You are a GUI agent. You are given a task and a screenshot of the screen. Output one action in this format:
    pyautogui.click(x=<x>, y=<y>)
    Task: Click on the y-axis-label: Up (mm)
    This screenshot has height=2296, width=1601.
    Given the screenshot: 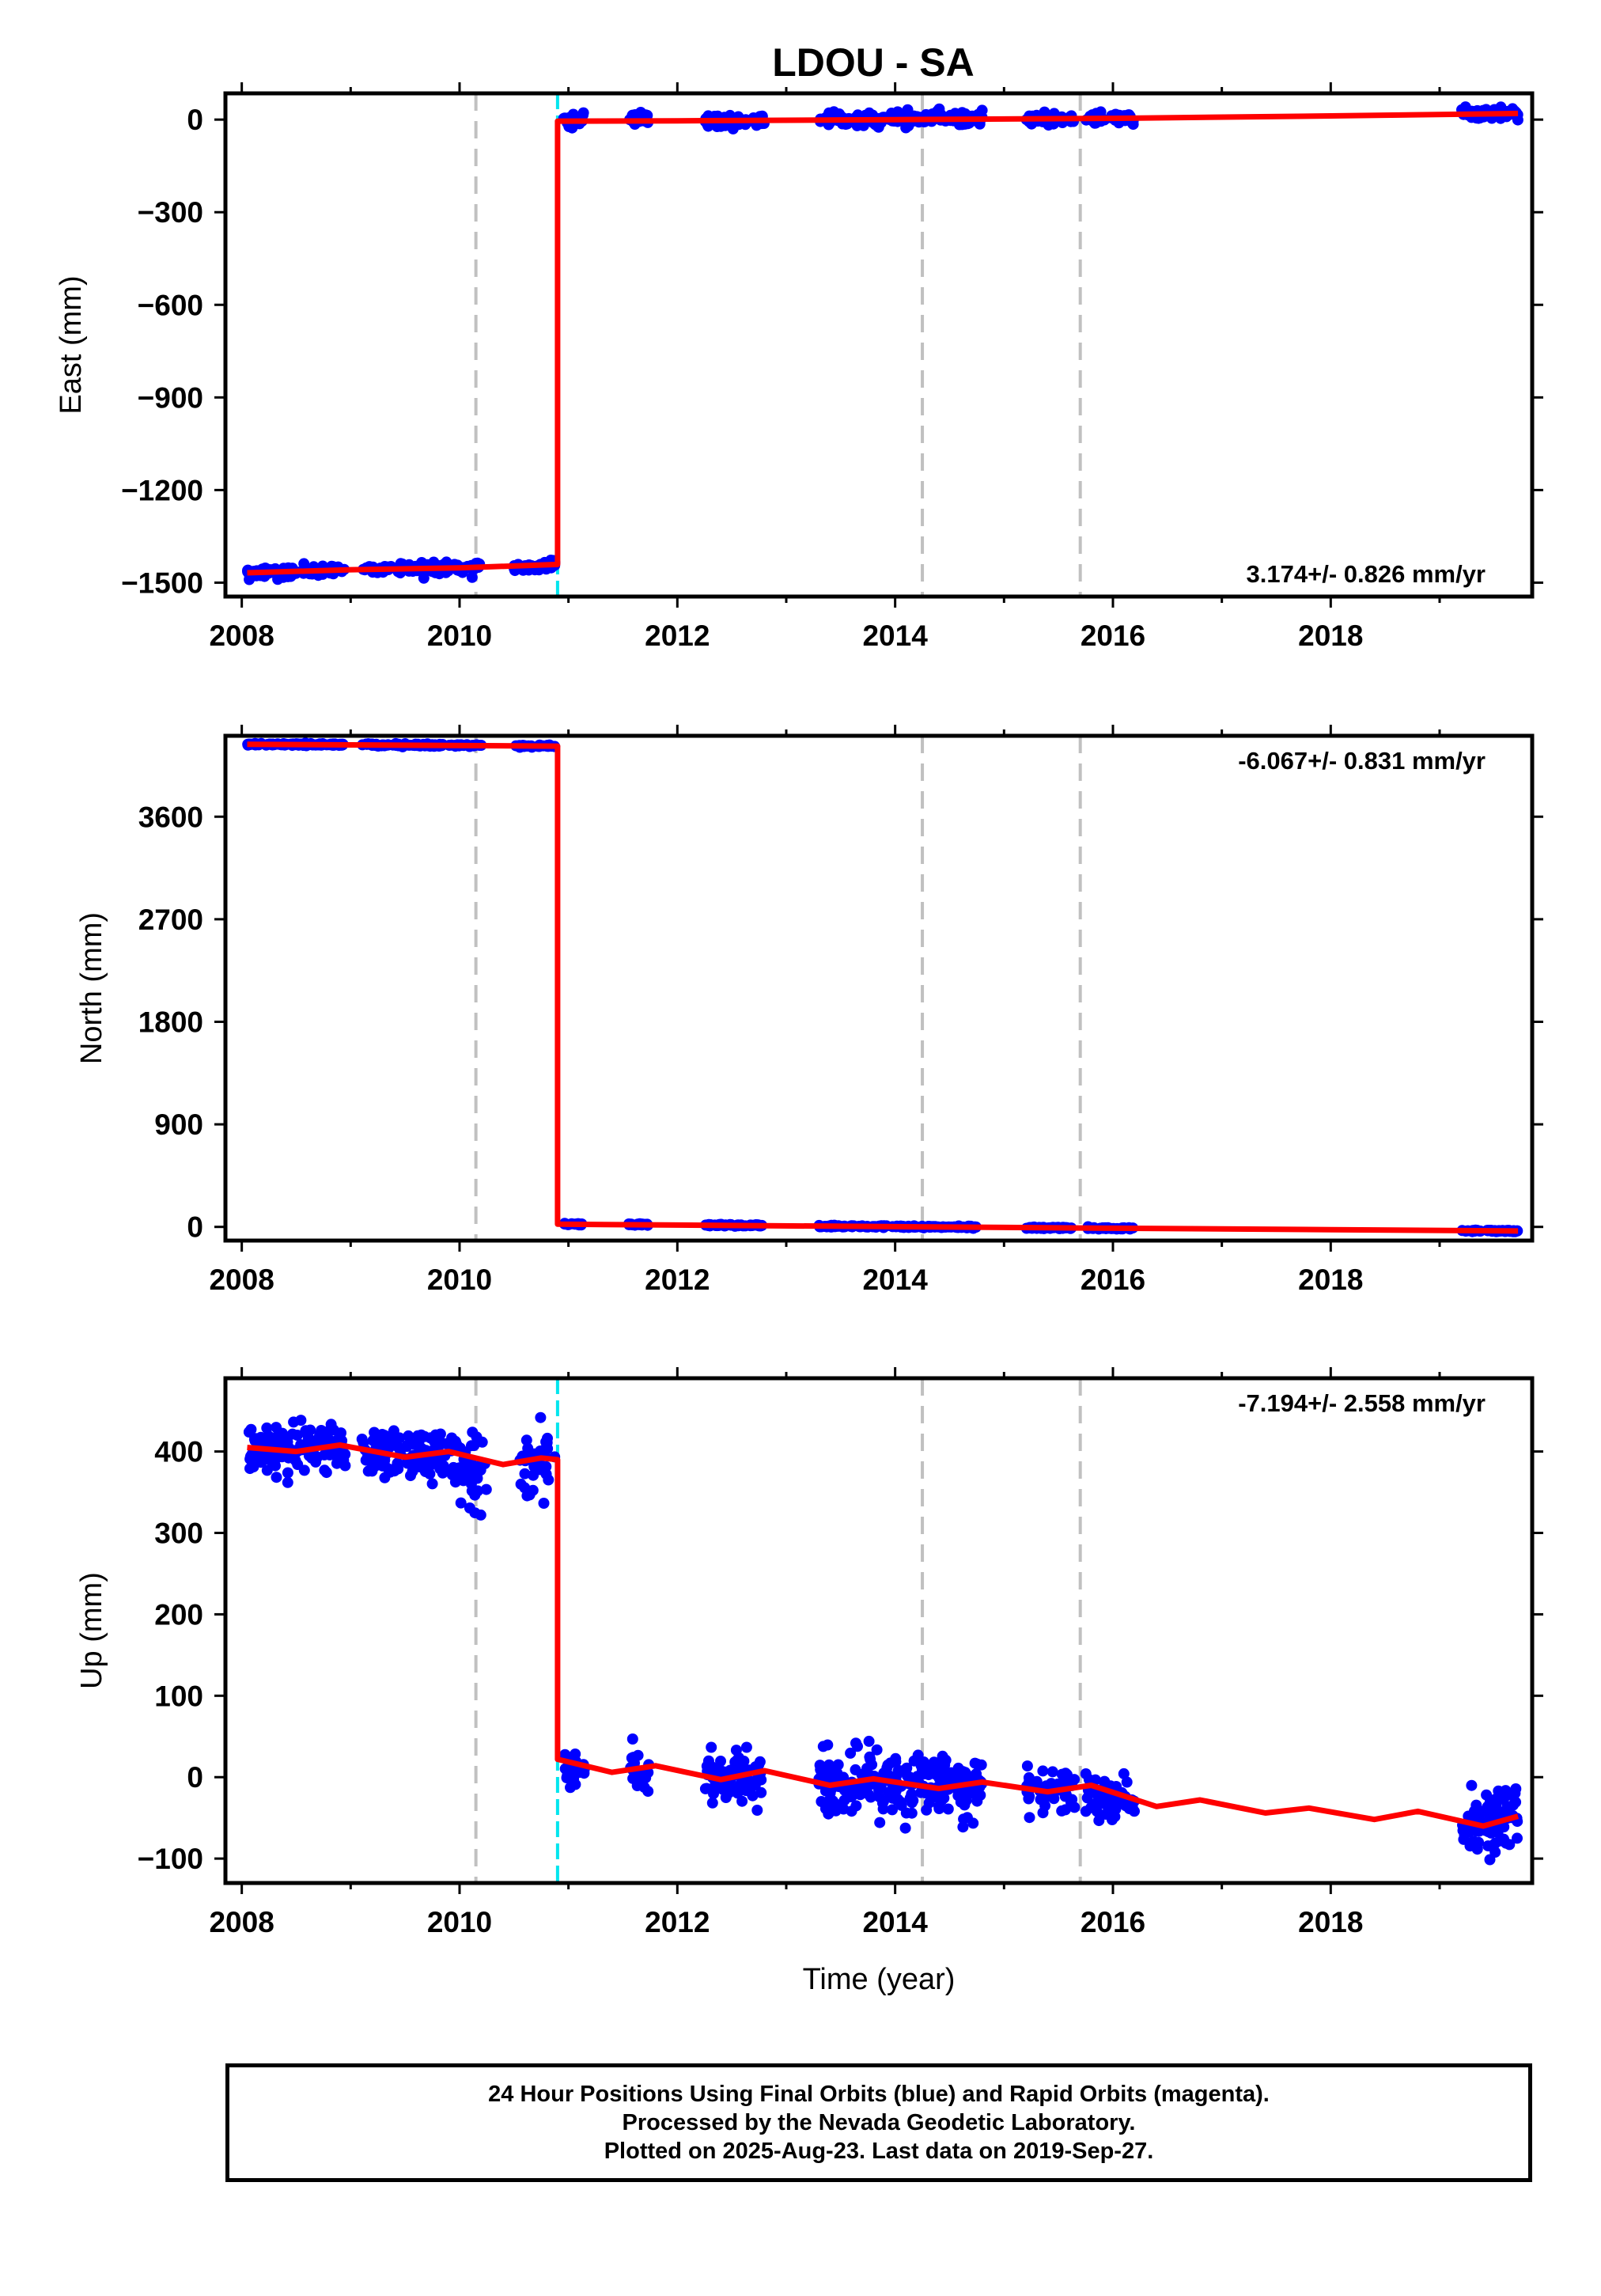 What is the action you would take?
    pyautogui.click(x=92, y=1630)
    